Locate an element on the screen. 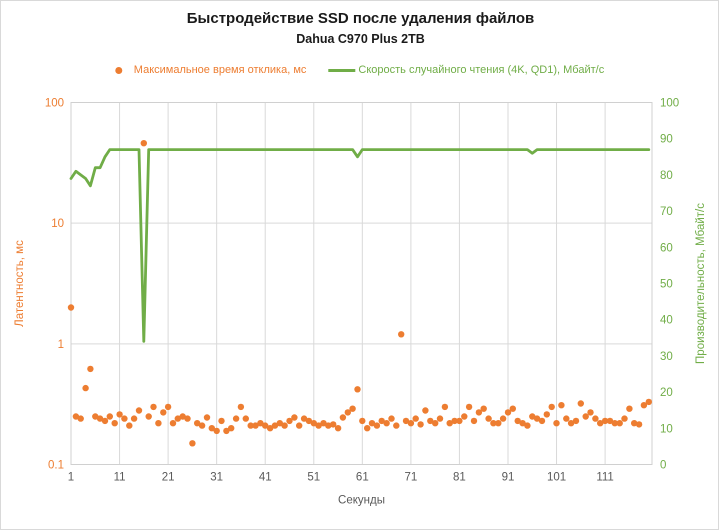  chart-subtitle: Dahua C970 Plus 2TB is located at coordinates (360, 39).